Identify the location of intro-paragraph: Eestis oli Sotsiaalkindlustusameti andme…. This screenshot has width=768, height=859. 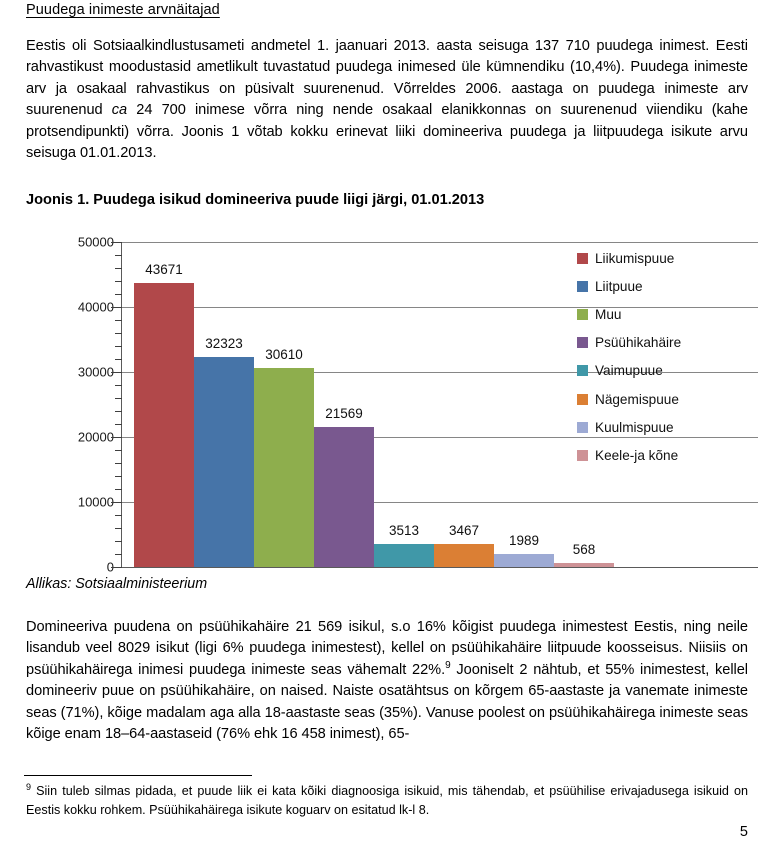
(387, 100).